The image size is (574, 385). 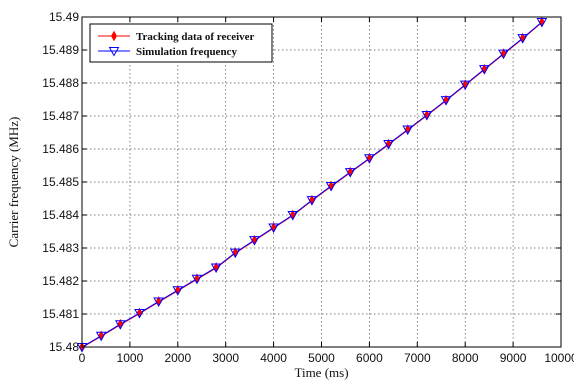 I want to click on y-tick-label: 15.481, so click(x=60, y=314).